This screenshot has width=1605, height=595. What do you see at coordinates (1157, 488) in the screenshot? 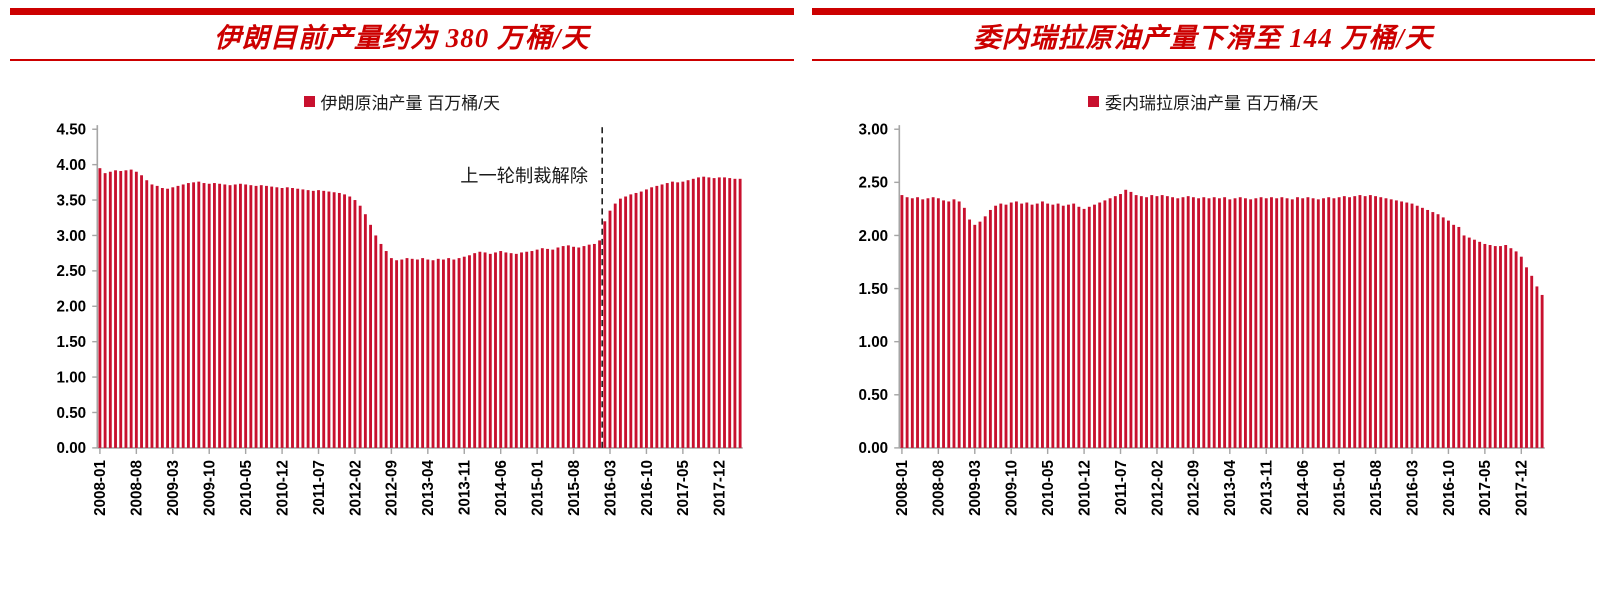
I see `x-tick-label: 2012-02` at bounding box center [1157, 488].